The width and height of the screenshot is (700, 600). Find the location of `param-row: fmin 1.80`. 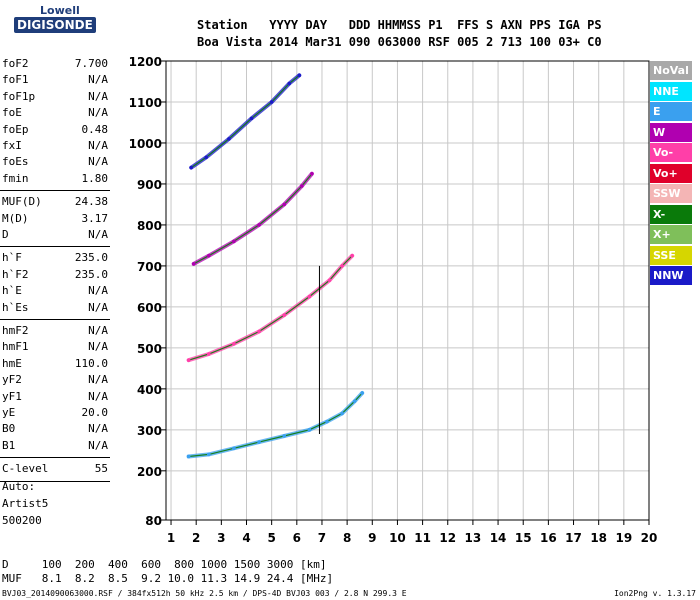

param-row: fmin 1.80 is located at coordinates (55, 180).